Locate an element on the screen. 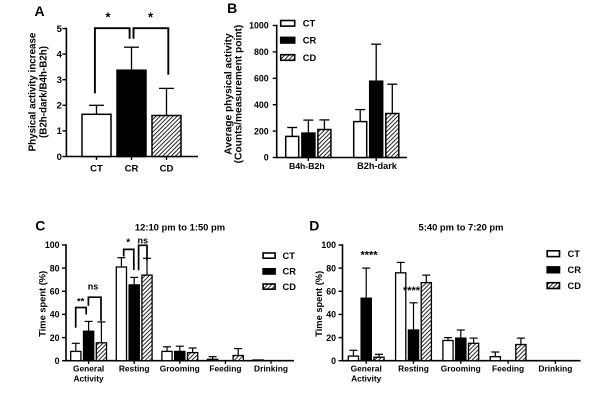 This screenshot has width=600, height=402. svg-text: 5:40 pm to 7:20 pm is located at coordinates (461, 227).